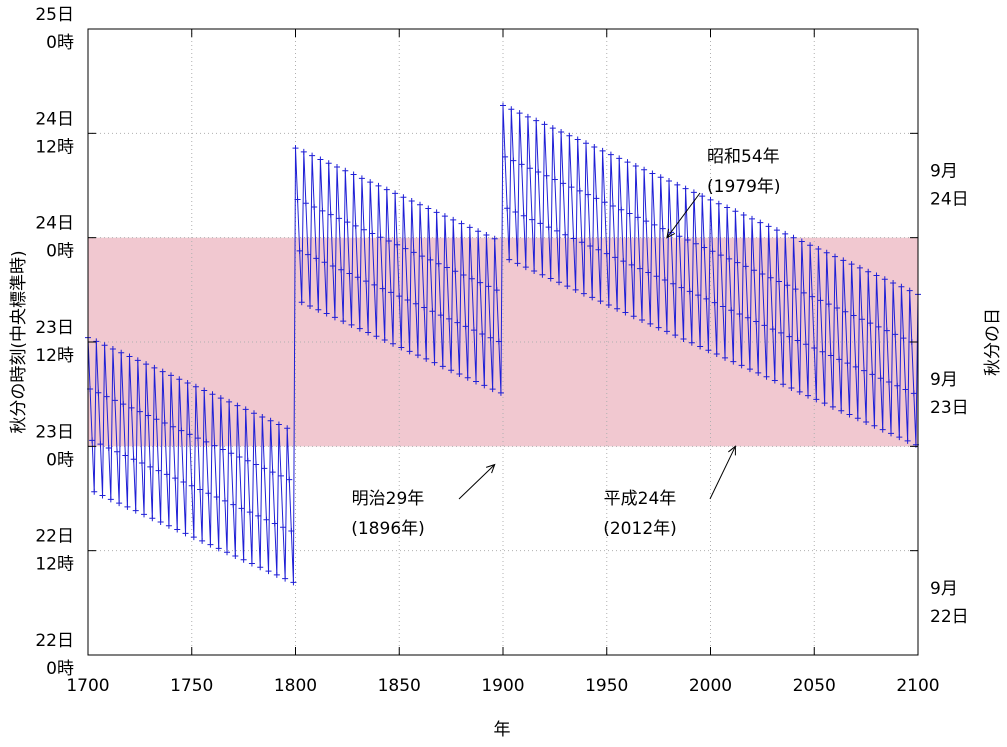  What do you see at coordinates (606, 686) in the screenshot?
I see `x-tick-label: 1950` at bounding box center [606, 686].